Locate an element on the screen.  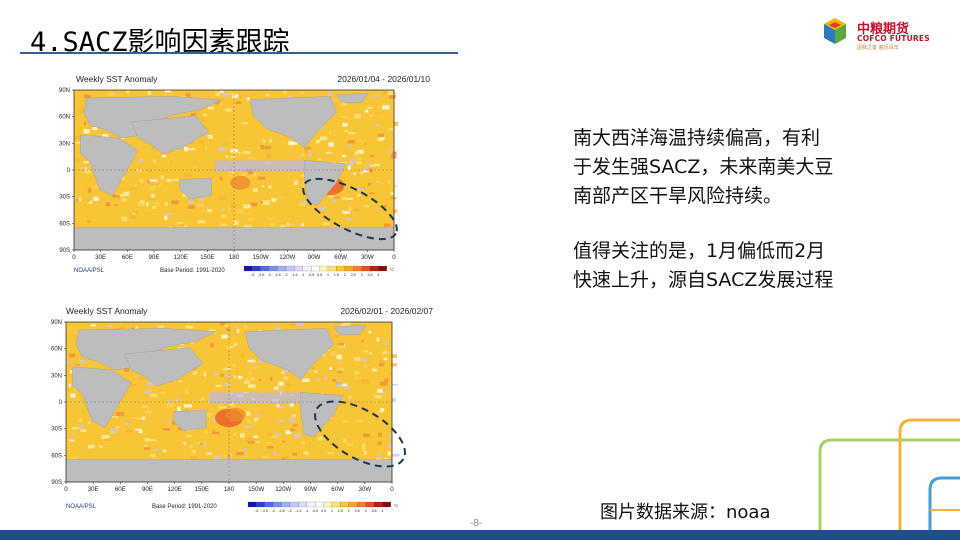
decorative-corner-lines is located at coordinates (889, 474).